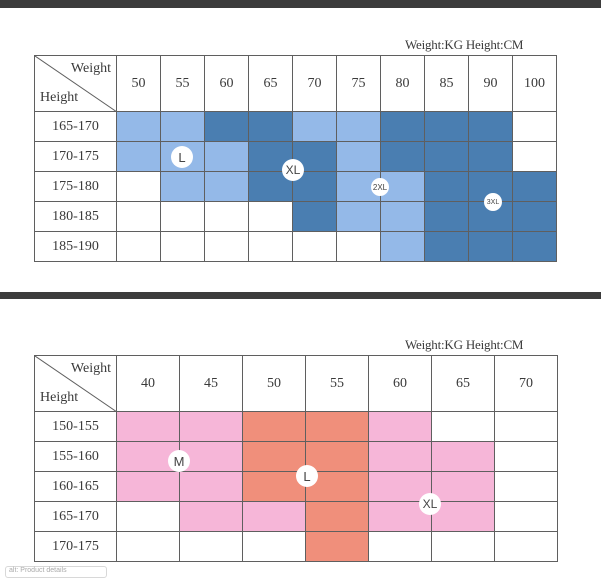 This screenshot has height=578, width=601. I want to click on size-label-badge: M, so click(179, 461).